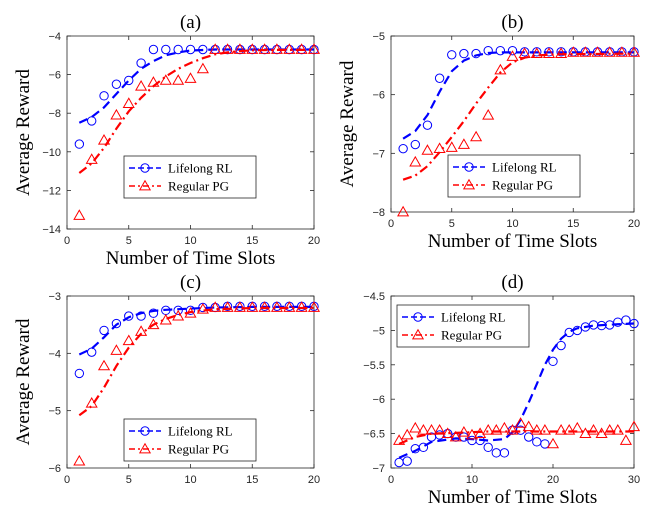 Image resolution: width=652 pixels, height=517 pixels. I want to click on y-tick-label: −12, so click(51, 191).